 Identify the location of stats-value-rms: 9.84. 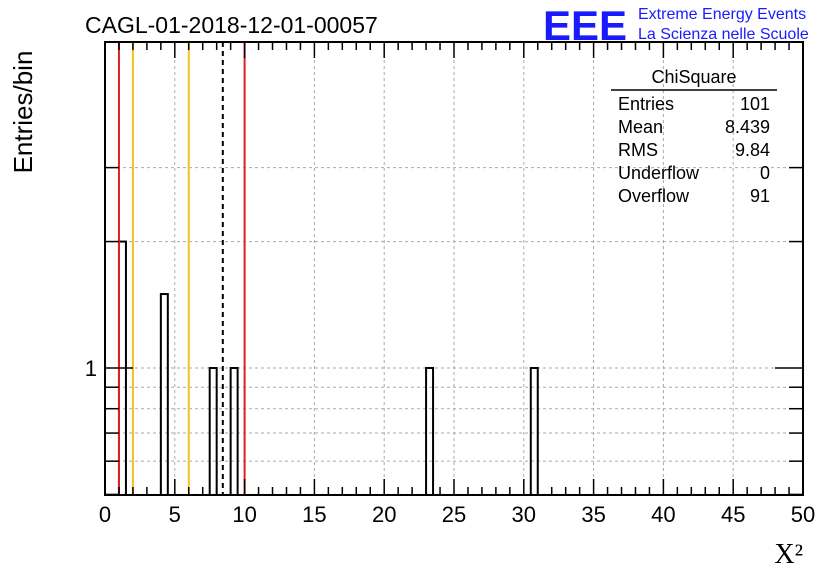
(752, 150).